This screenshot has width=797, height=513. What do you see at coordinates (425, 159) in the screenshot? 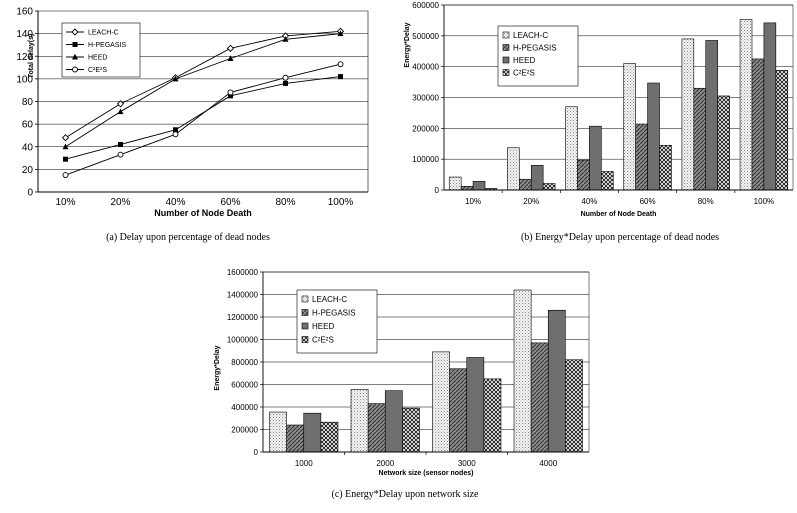
I see `y-tick-label: 100000` at bounding box center [425, 159].